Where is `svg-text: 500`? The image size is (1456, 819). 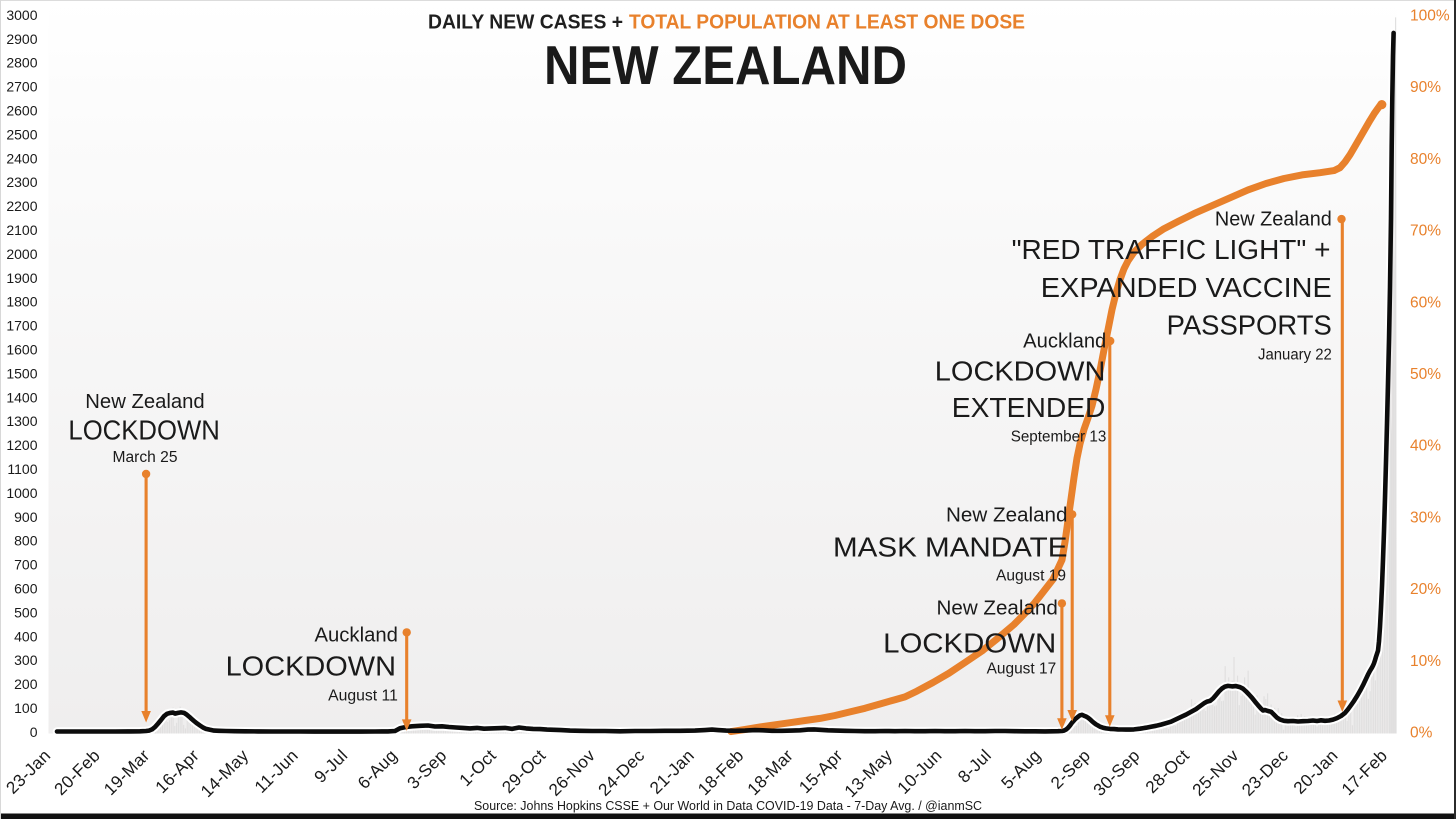 svg-text: 500 is located at coordinates (26, 612).